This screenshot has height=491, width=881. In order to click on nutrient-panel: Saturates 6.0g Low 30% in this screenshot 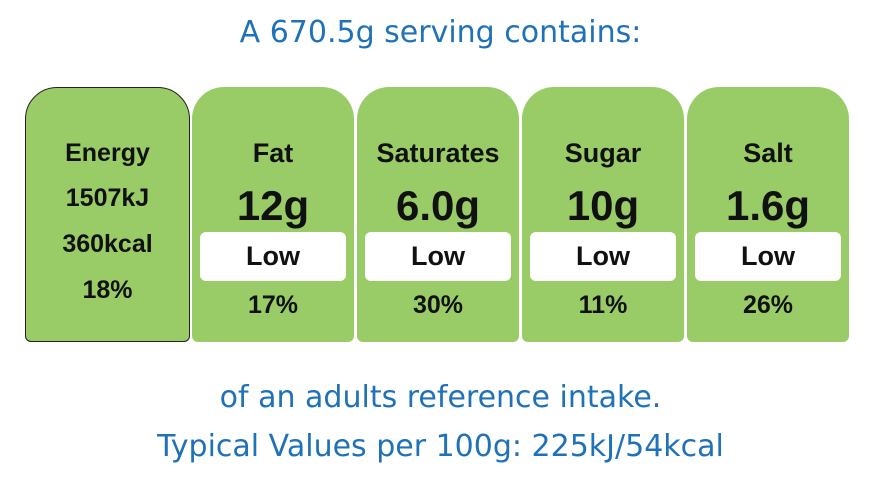, I will do `click(438, 214)`.